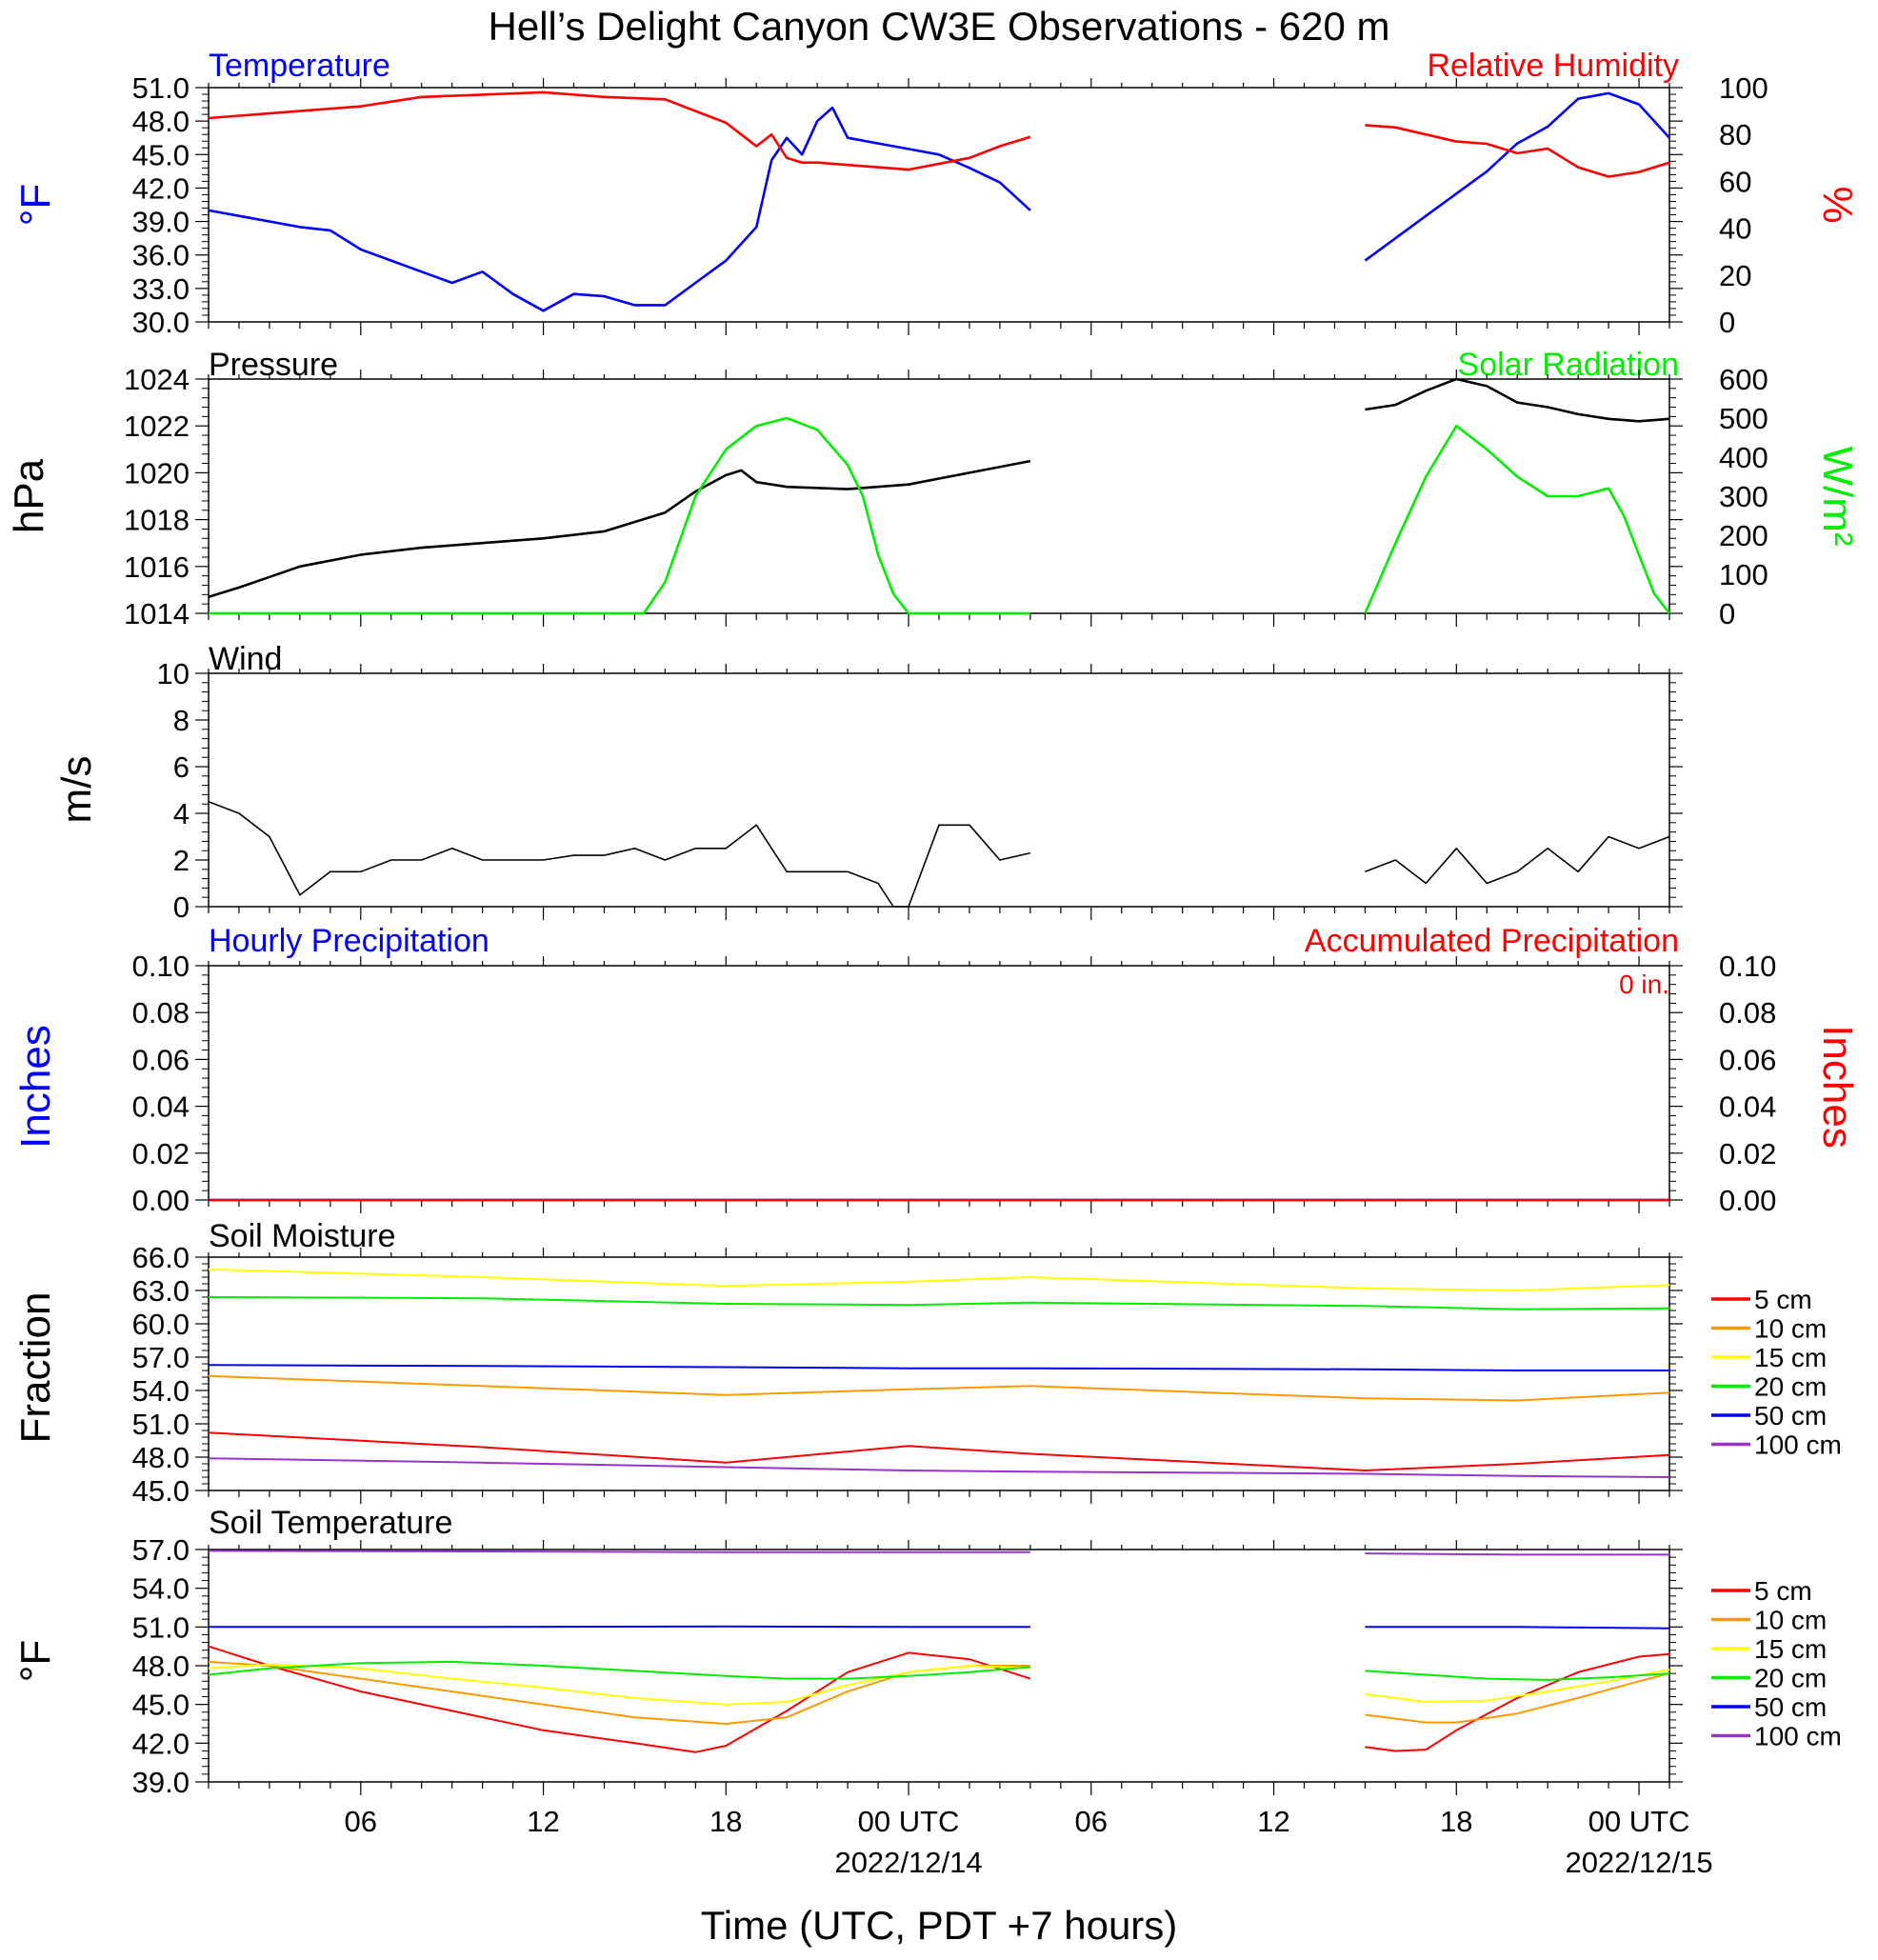 This screenshot has width=1878, height=1960. What do you see at coordinates (157, 567) in the screenshot?
I see `pressure_solar-ytick-label: 1016` at bounding box center [157, 567].